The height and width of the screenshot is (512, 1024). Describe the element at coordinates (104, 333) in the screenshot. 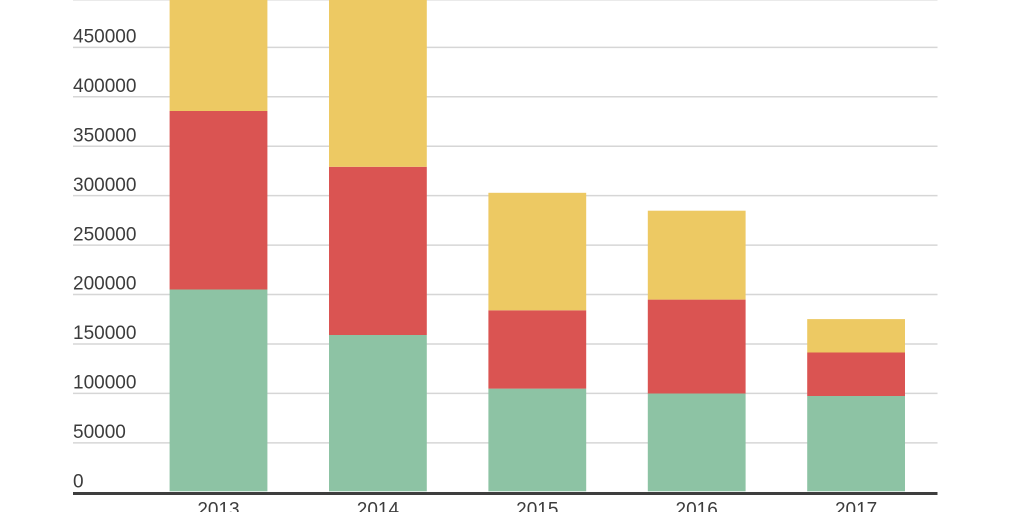

I see `svg-text: 150000` at that location.